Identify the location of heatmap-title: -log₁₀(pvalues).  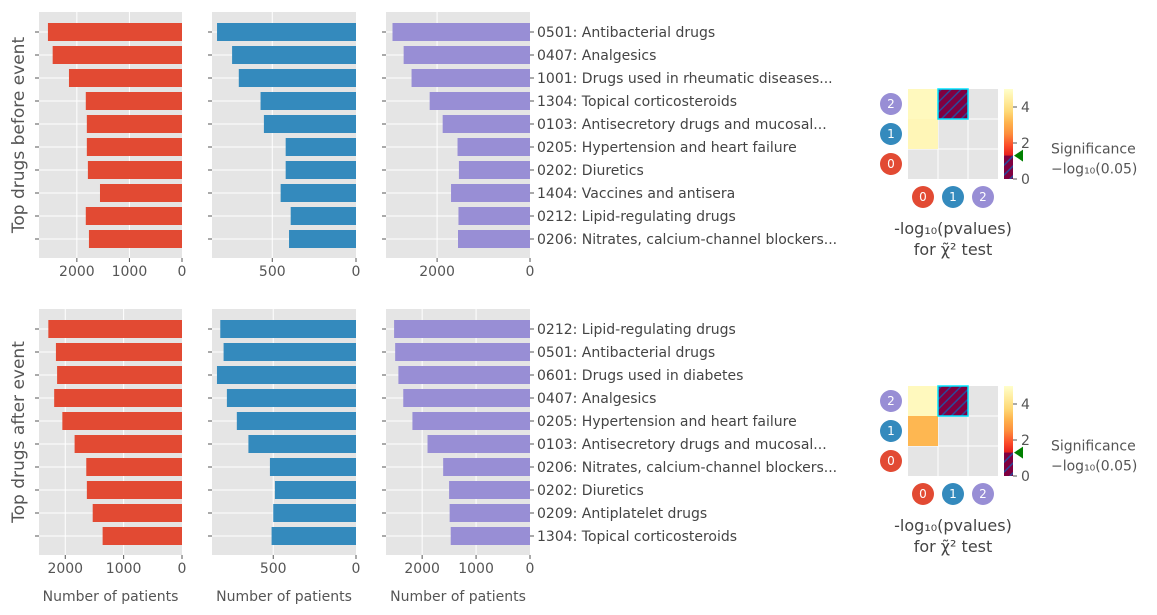
(953, 525).